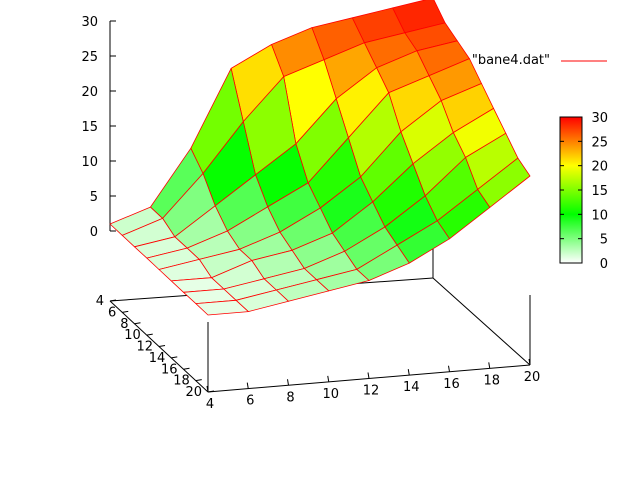 The image size is (640, 480). What do you see at coordinates (250, 401) in the screenshot?
I see `x-tick-label: 6` at bounding box center [250, 401].